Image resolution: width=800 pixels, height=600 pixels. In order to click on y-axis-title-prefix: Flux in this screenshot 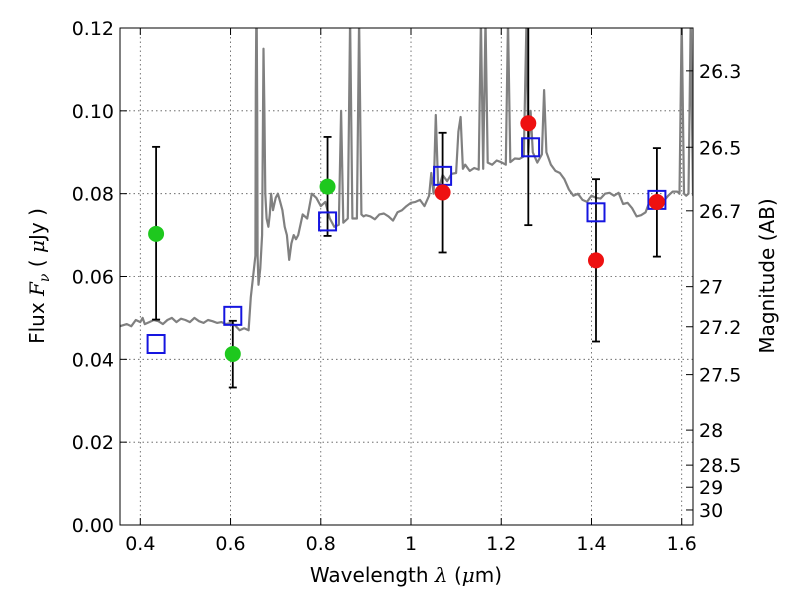, I will do `click(37, 320)`.